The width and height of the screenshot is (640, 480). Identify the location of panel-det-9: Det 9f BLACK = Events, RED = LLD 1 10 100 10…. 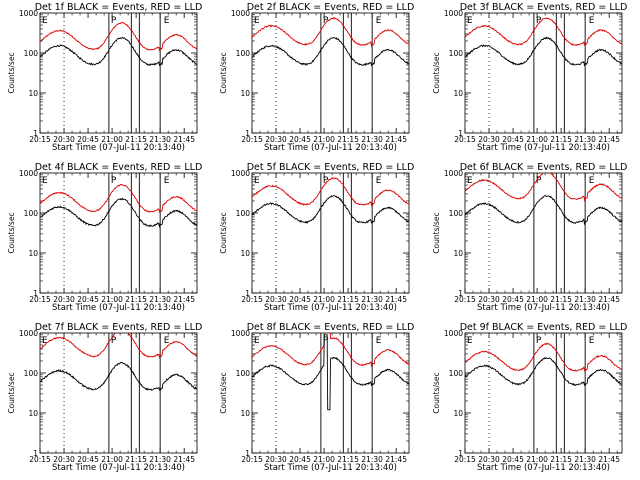
(529, 397).